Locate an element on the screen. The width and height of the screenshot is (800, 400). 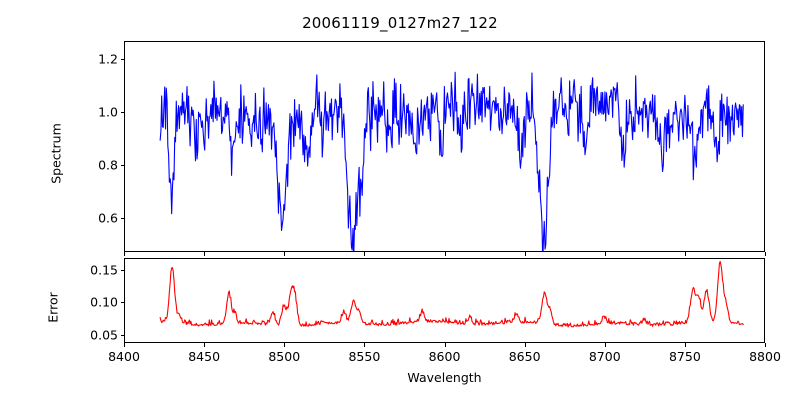
error-xtick-label: 8500 is located at coordinates (284, 356).